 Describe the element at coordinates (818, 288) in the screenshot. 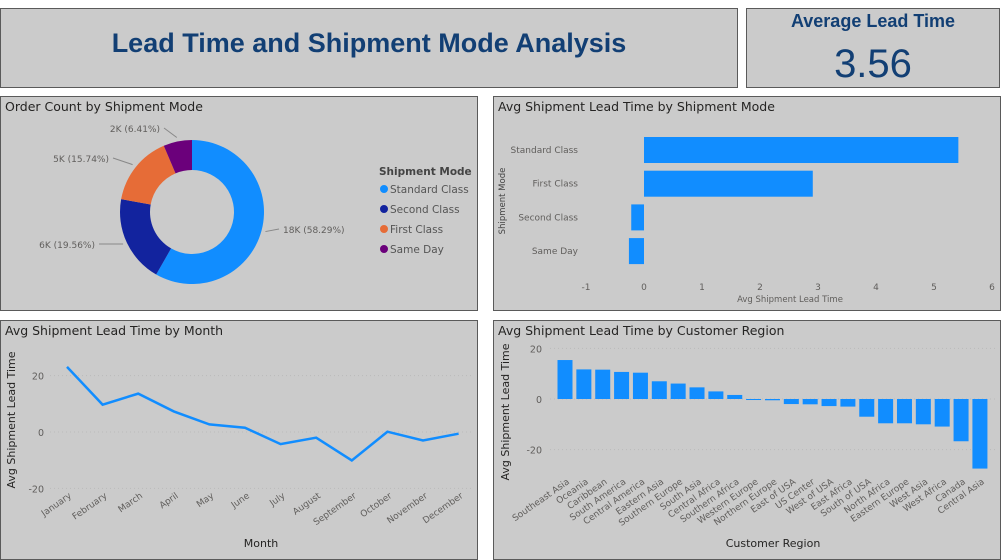

I see `x-tick-label: 3` at that location.